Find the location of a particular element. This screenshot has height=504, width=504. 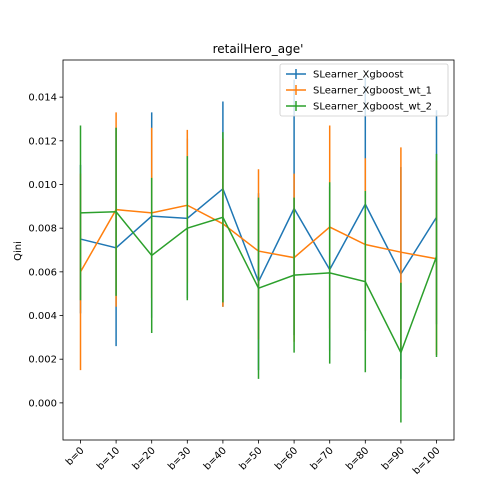

y-tick-label: 0.002 is located at coordinates (42, 360).